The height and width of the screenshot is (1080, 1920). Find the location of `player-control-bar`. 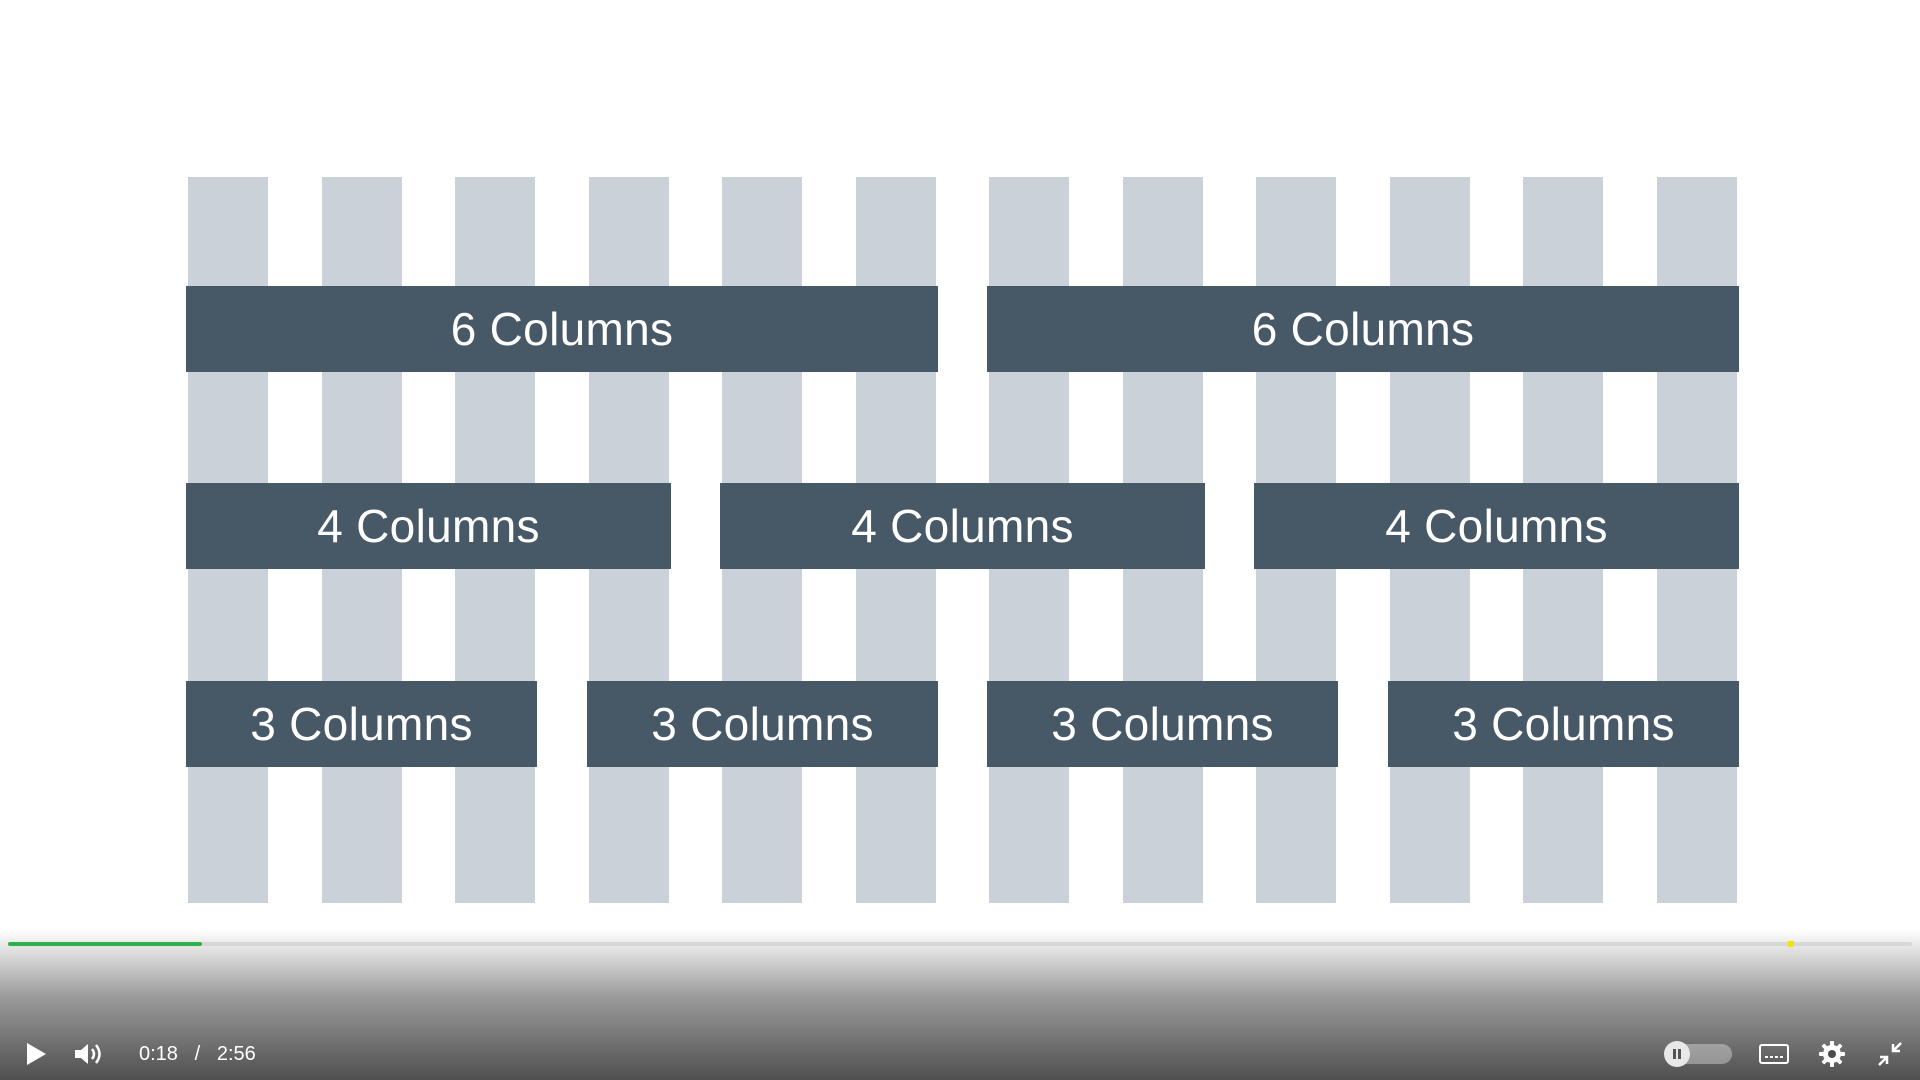

player-control-bar is located at coordinates (960, 1040).